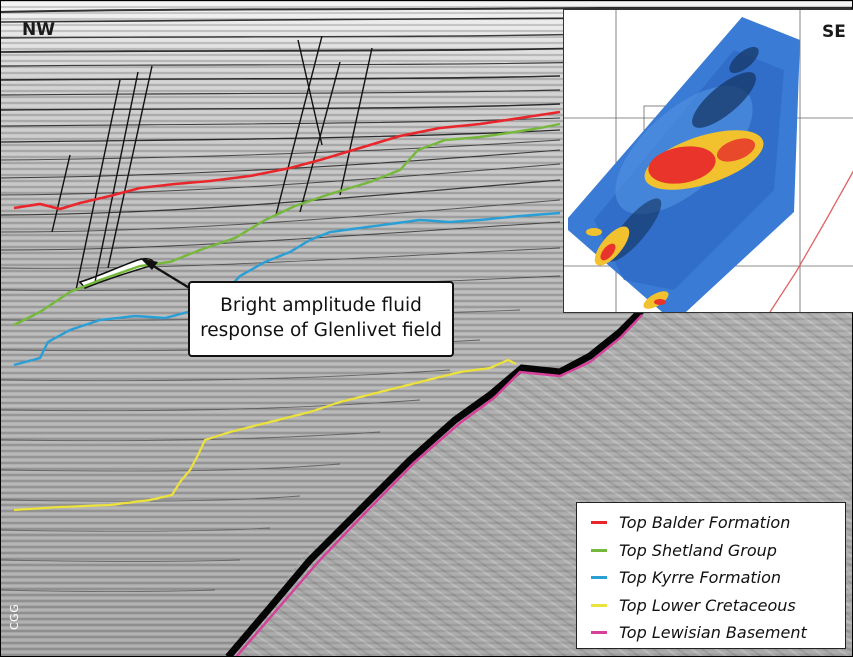 Image resolution: width=853 pixels, height=657 pixels. I want to click on legend-label: Top Lower Cretaceous, so click(707, 605).